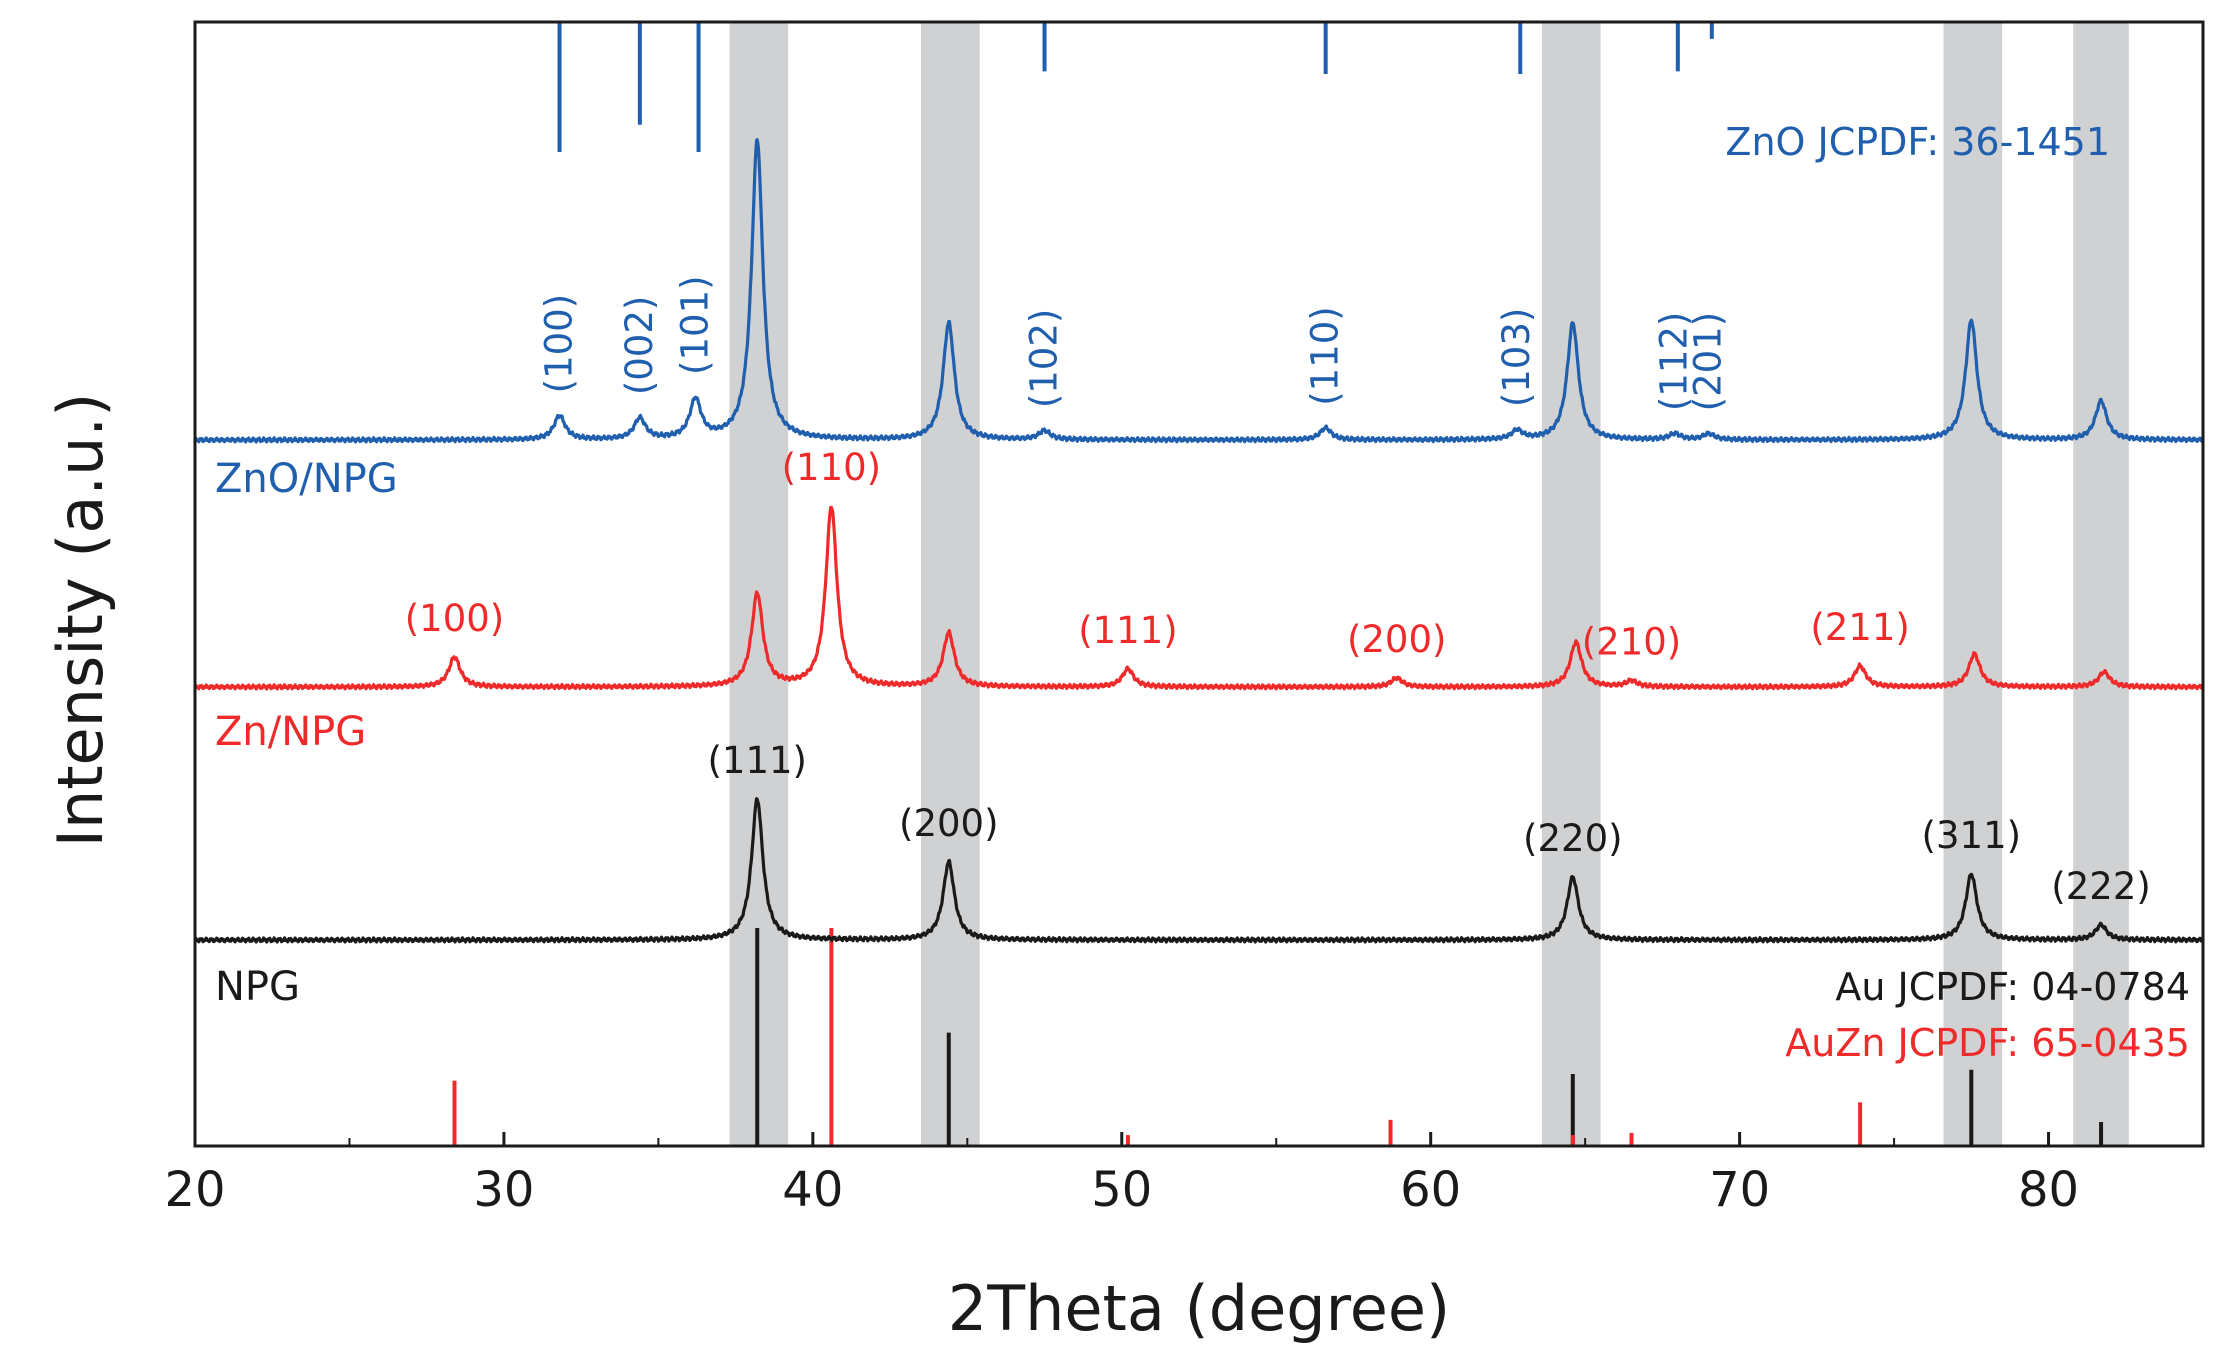 The image size is (2230, 1368). What do you see at coordinates (1708, 362) in the screenshot?
I see `peak-label-zno-npg-7: (201)` at bounding box center [1708, 362].